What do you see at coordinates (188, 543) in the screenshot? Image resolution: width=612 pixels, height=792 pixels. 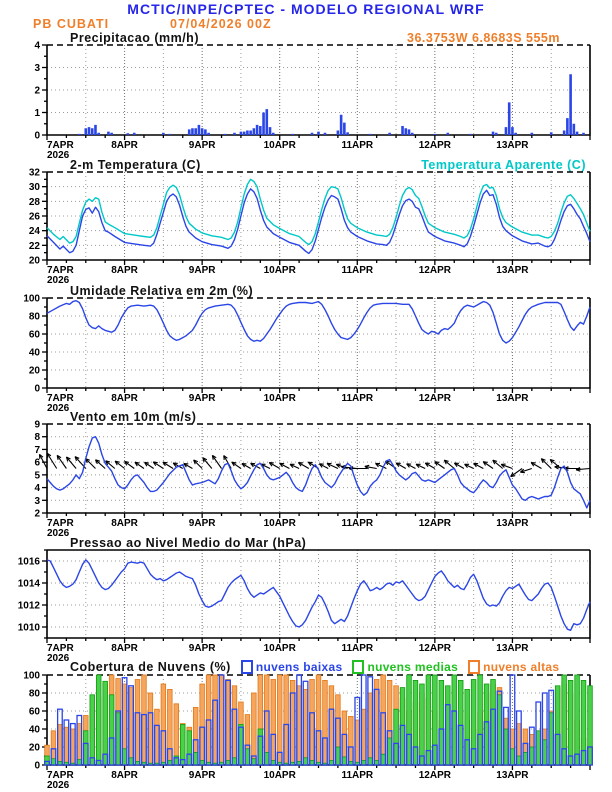 I see `panel-title-pressure: Pressao ao Nivel Medio do Mar (hPa)` at bounding box center [188, 543].